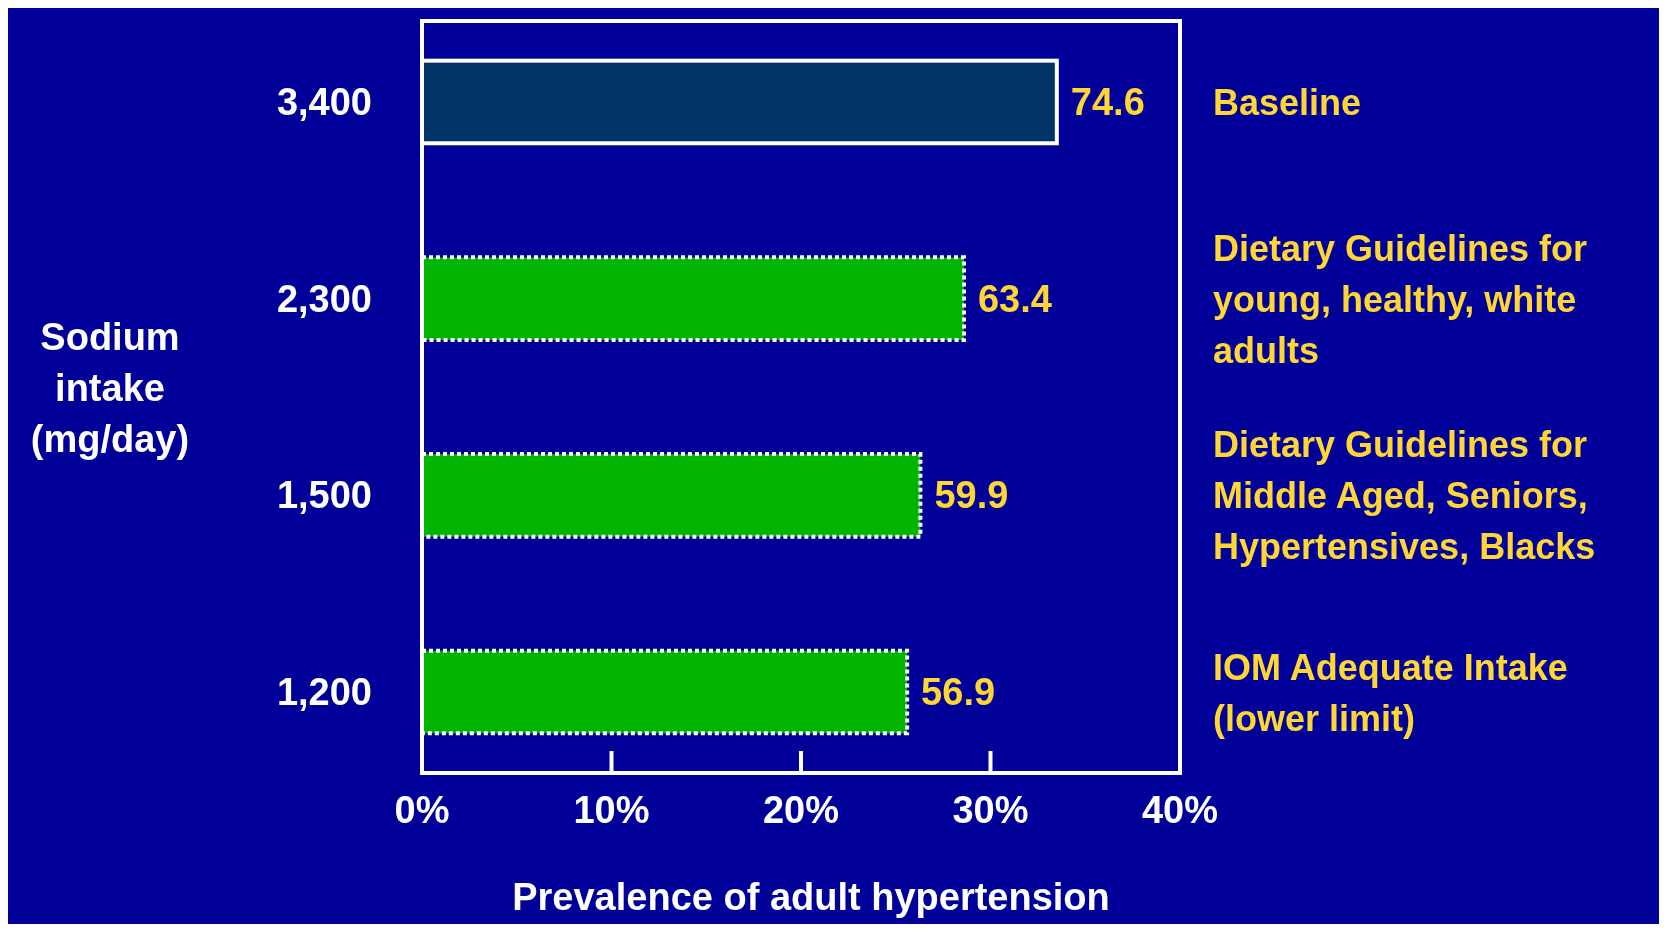 The image size is (1667, 932). I want to click on y-tick-label: 1,500, so click(324, 495).